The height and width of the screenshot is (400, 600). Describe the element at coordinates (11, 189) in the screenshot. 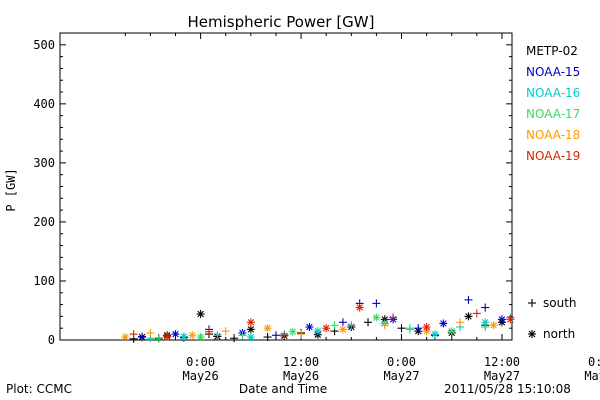

I see `y-axis-label: P [GW]` at that location.